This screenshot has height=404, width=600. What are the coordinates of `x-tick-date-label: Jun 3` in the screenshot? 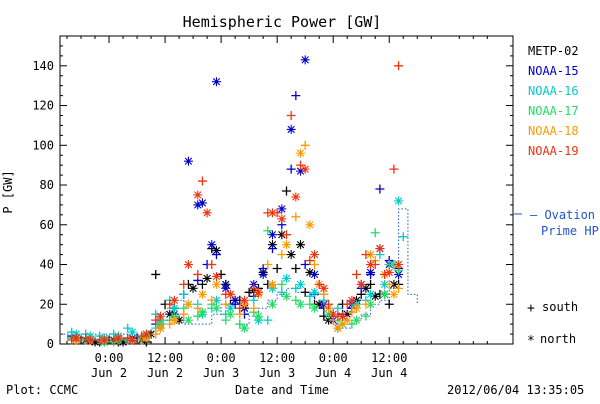 It's located at (277, 373).